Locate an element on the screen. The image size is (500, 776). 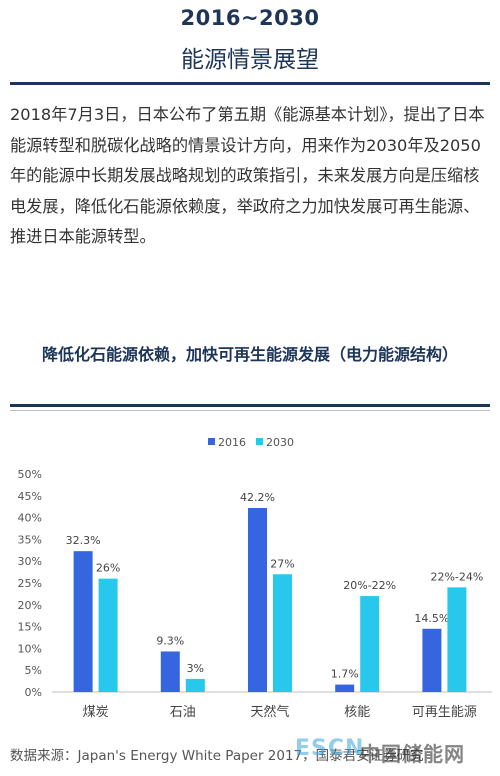
data-label: 26% is located at coordinates (108, 568).